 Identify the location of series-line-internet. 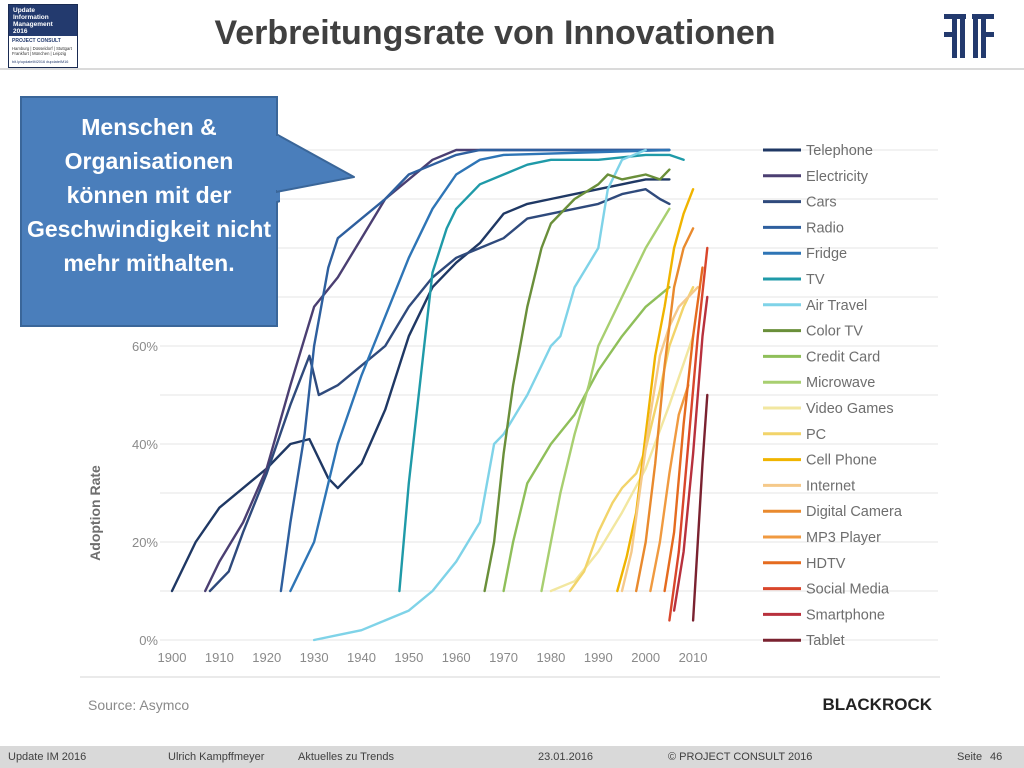
(659, 439).